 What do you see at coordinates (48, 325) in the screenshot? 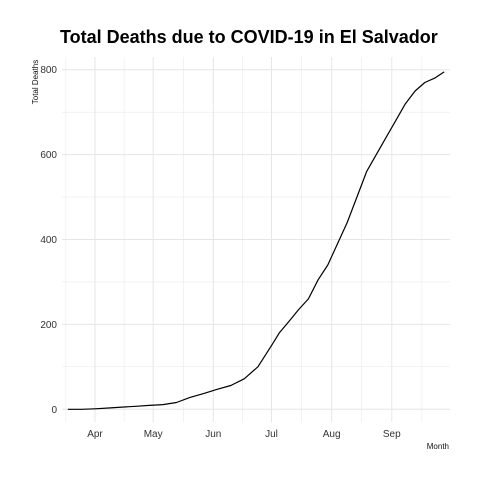
I see `y-tick-label: 200` at bounding box center [48, 325].